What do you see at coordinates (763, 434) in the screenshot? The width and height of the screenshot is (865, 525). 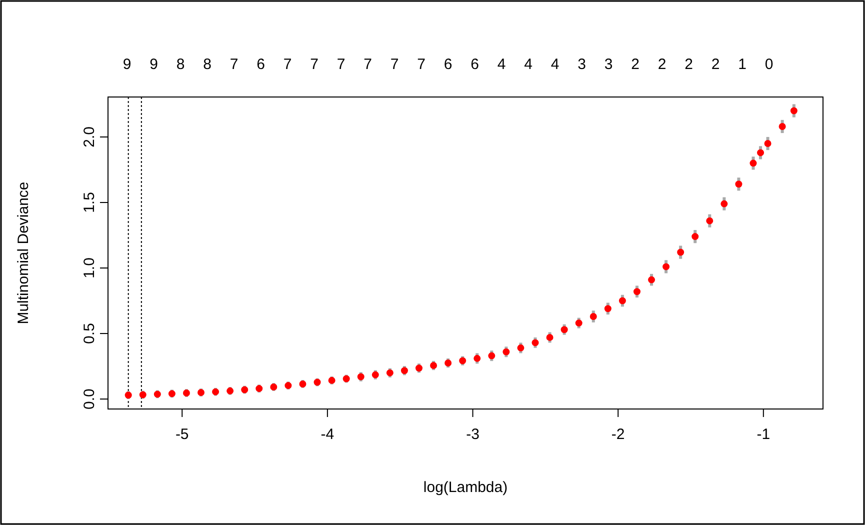 I see `x-tick-label: -1` at bounding box center [763, 434].